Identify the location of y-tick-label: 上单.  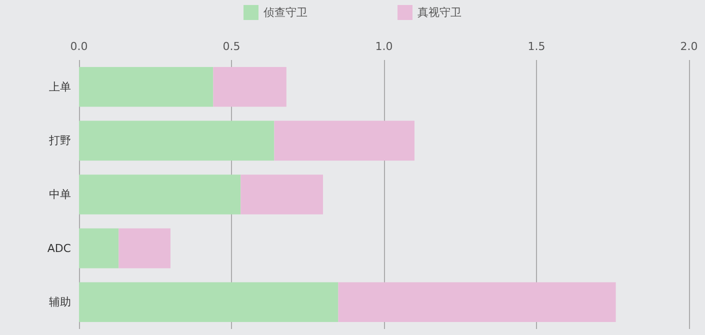
(60, 87).